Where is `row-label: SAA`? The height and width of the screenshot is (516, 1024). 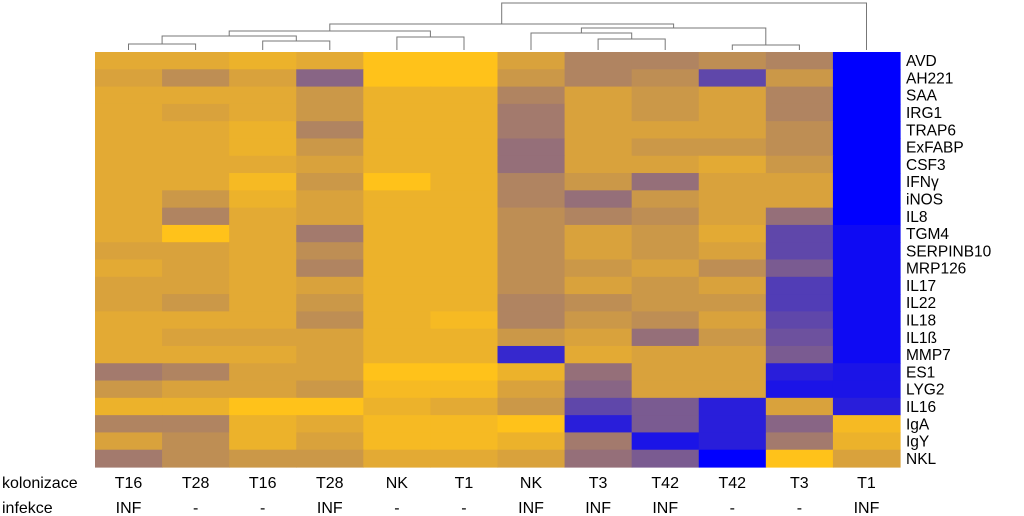 row-label: SAA is located at coordinates (922, 96).